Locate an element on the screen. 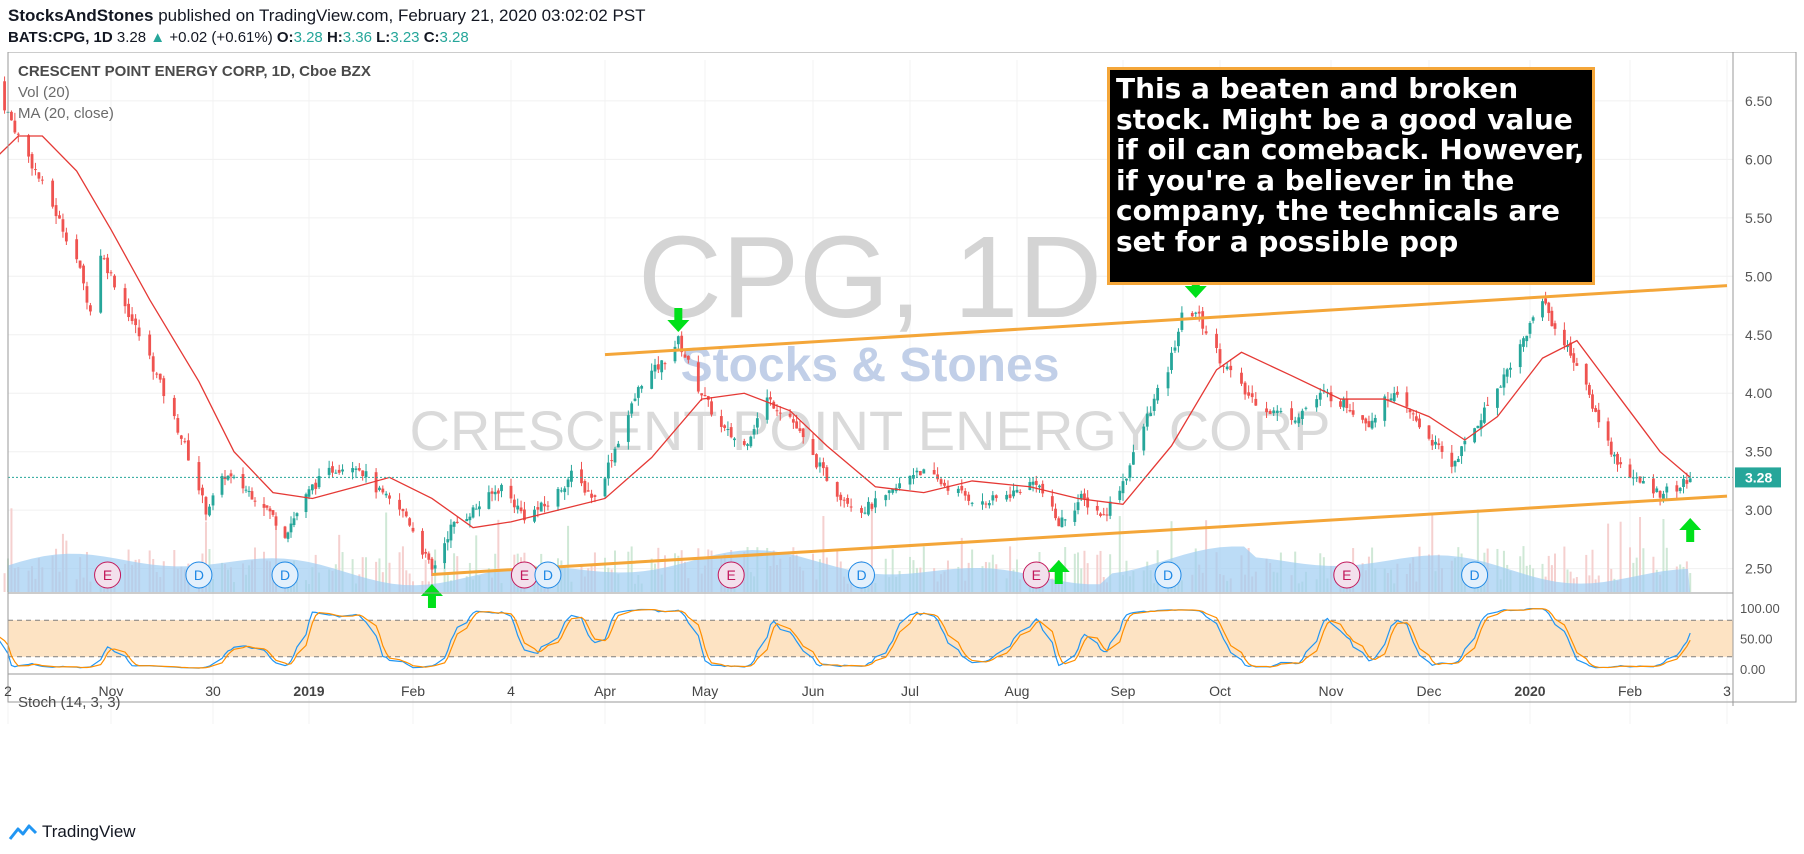 This screenshot has height=854, width=1804. author-name: StocksAndStones is located at coordinates (81, 15).